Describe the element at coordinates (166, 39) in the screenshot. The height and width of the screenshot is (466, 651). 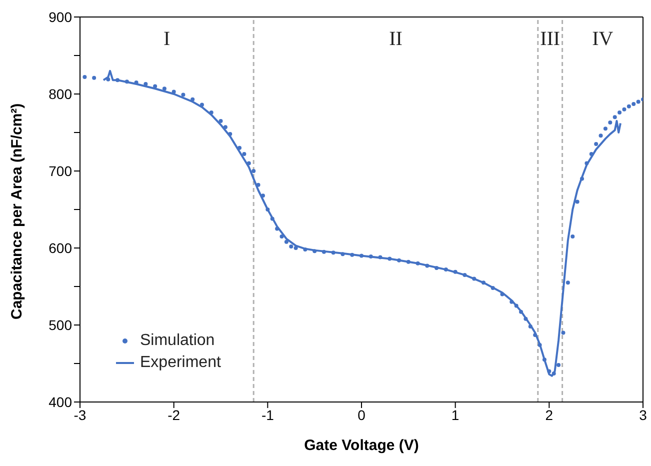
I see `annotation: I` at that location.